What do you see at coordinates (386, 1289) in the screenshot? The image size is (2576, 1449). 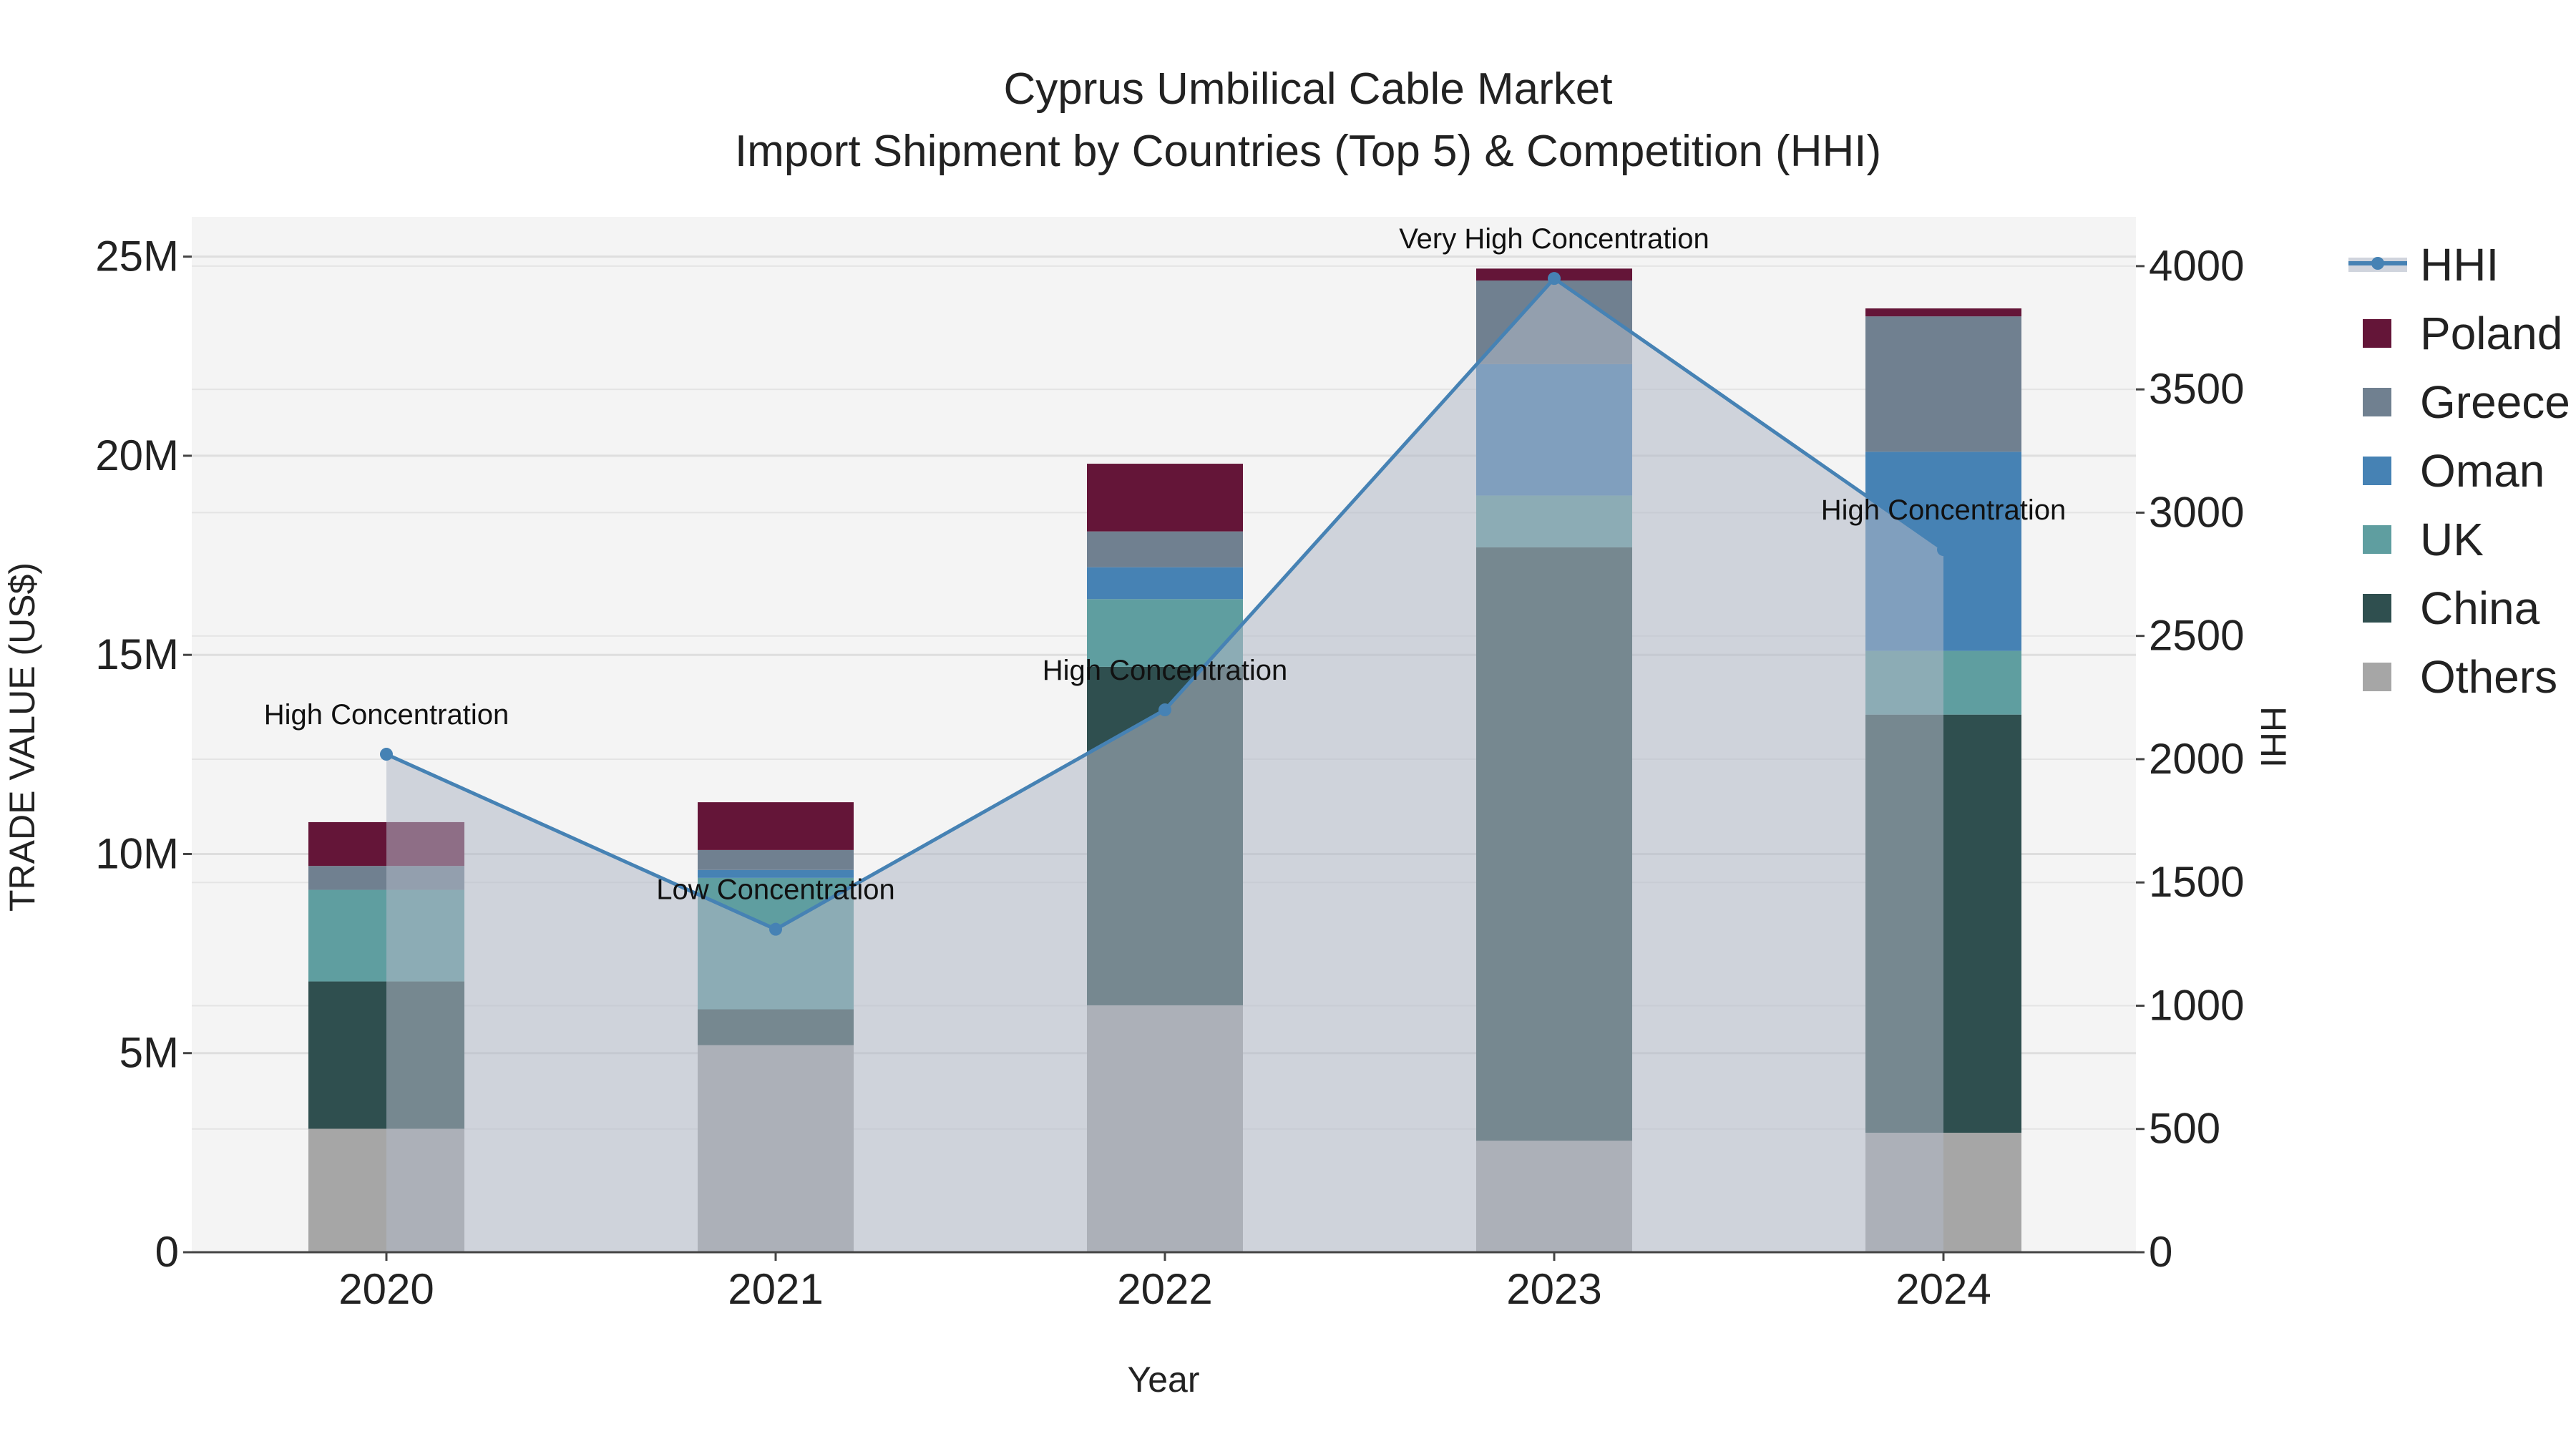 I see `x-tick-label-2020: 2020` at bounding box center [386, 1289].